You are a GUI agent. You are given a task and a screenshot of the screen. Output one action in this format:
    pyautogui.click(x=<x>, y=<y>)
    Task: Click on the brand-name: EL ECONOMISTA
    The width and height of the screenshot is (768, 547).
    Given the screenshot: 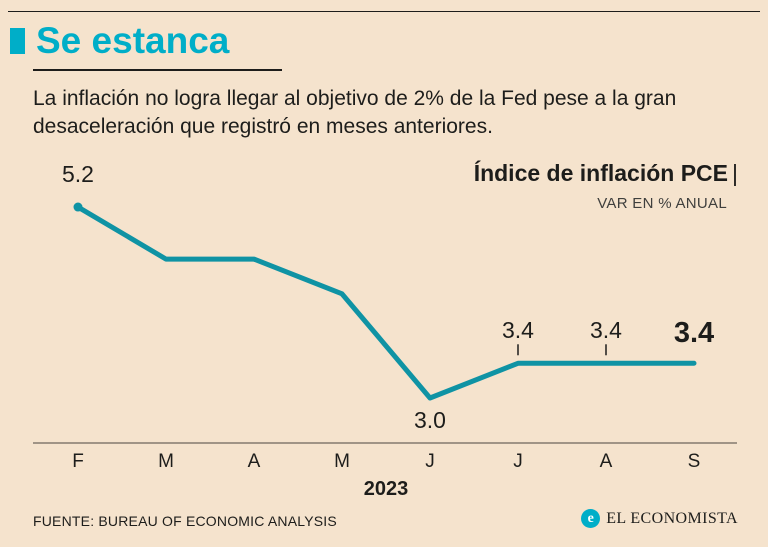 What is the action you would take?
    pyautogui.click(x=672, y=518)
    